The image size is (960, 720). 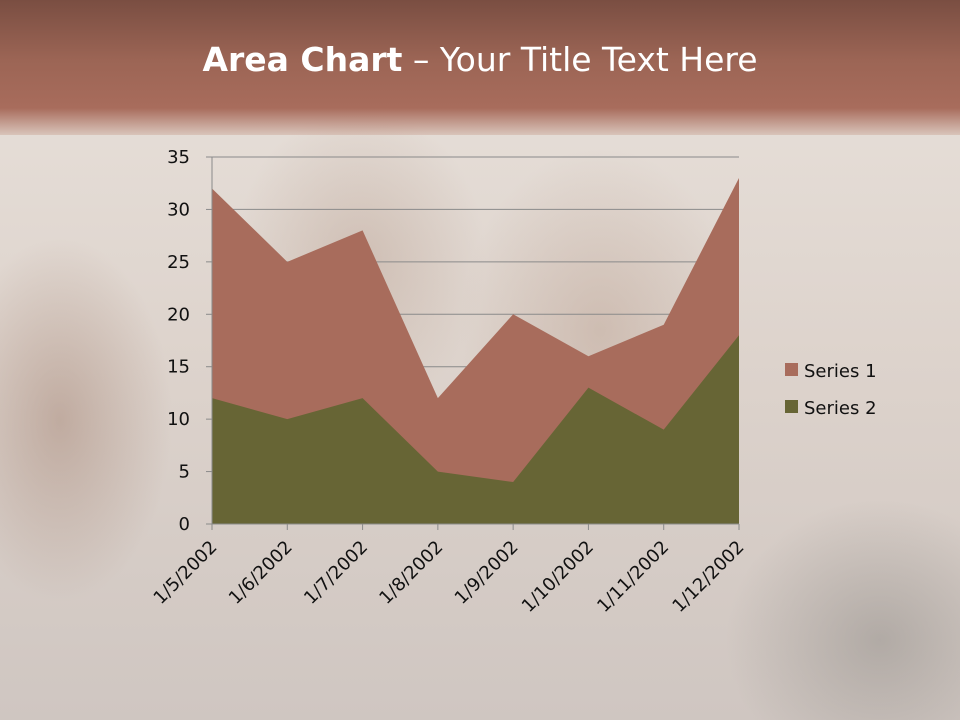 I want to click on y-tick-label: 35, so click(x=178, y=157).